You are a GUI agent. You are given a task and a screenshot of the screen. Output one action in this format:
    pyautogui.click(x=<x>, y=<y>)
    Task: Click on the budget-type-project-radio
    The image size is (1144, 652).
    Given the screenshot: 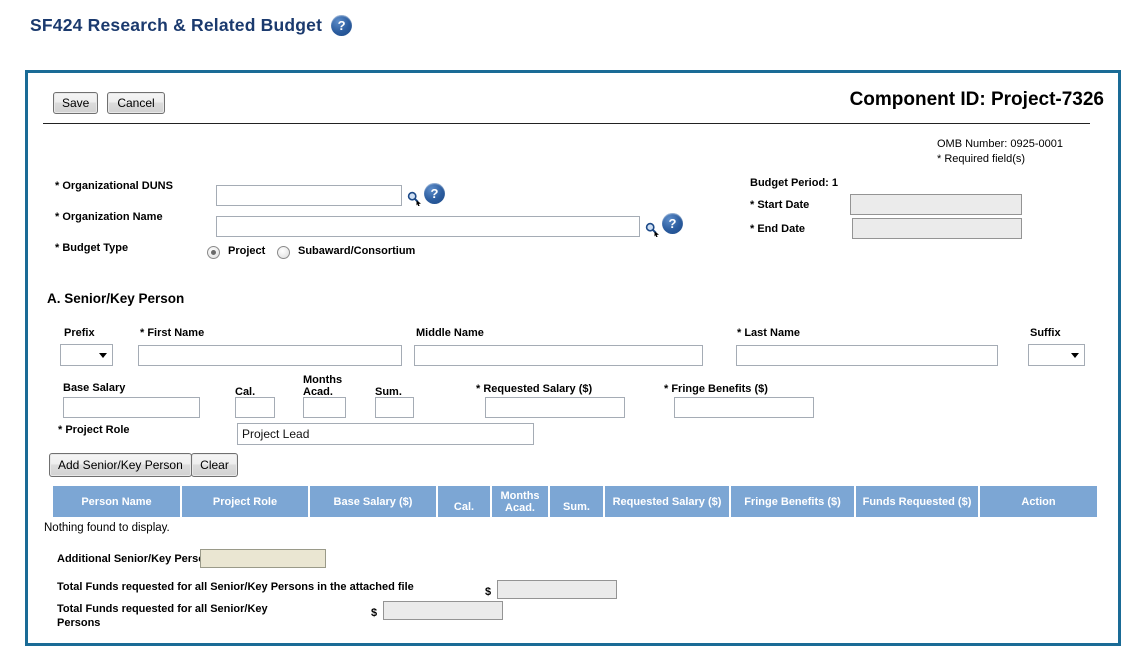 What is the action you would take?
    pyautogui.click(x=213, y=252)
    